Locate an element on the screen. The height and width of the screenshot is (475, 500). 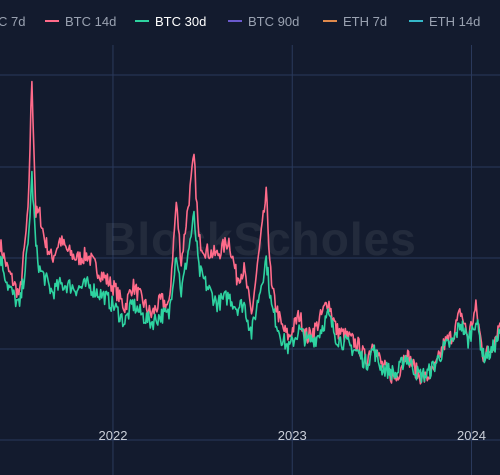
x-tick-label: 2023 is located at coordinates (292, 435).